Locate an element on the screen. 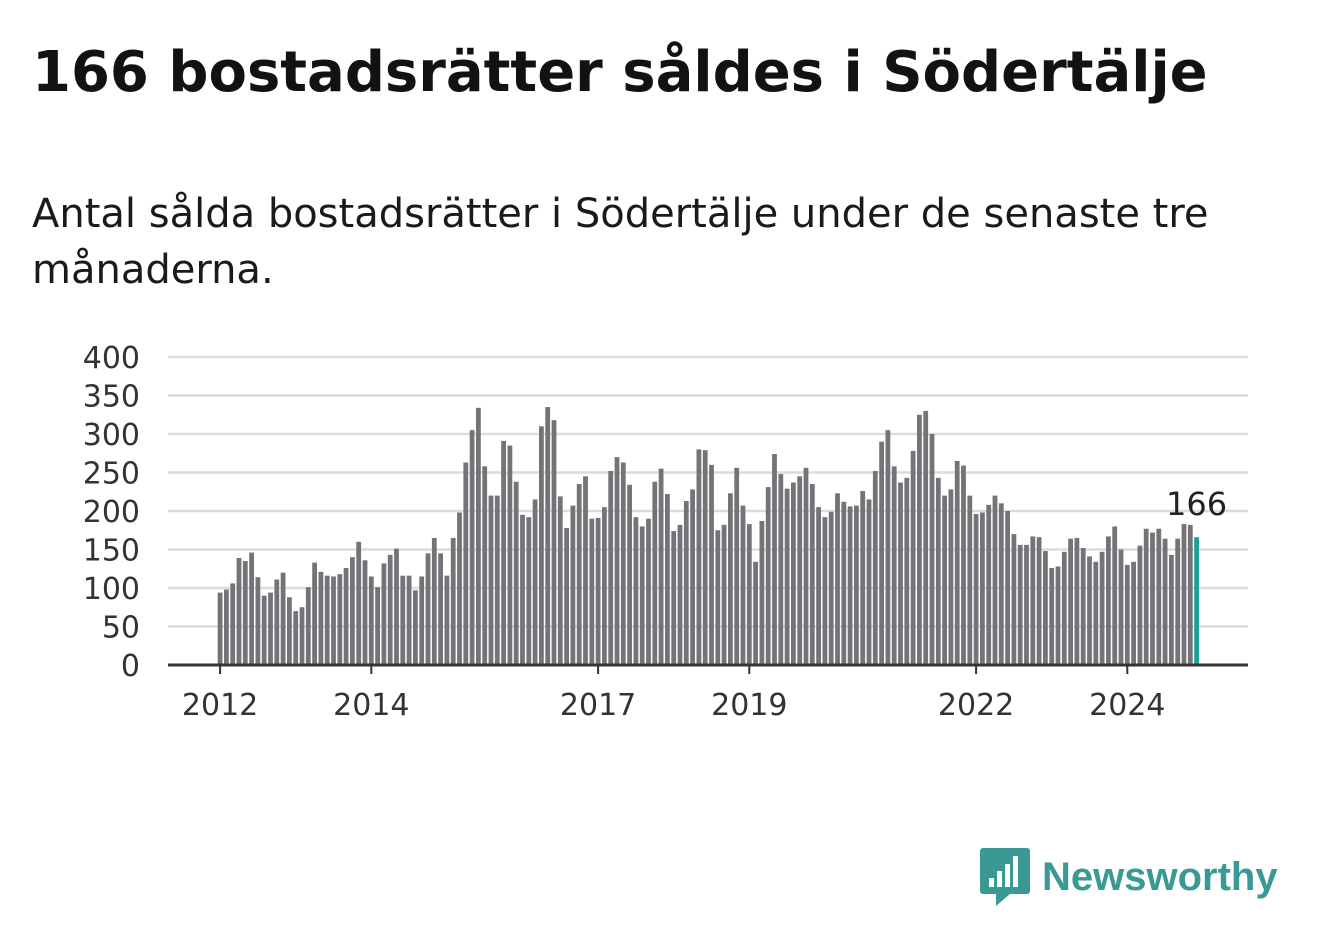 This screenshot has height=939, width=1322. bar-chart-speech-bubble-icon is located at coordinates (1005, 877).